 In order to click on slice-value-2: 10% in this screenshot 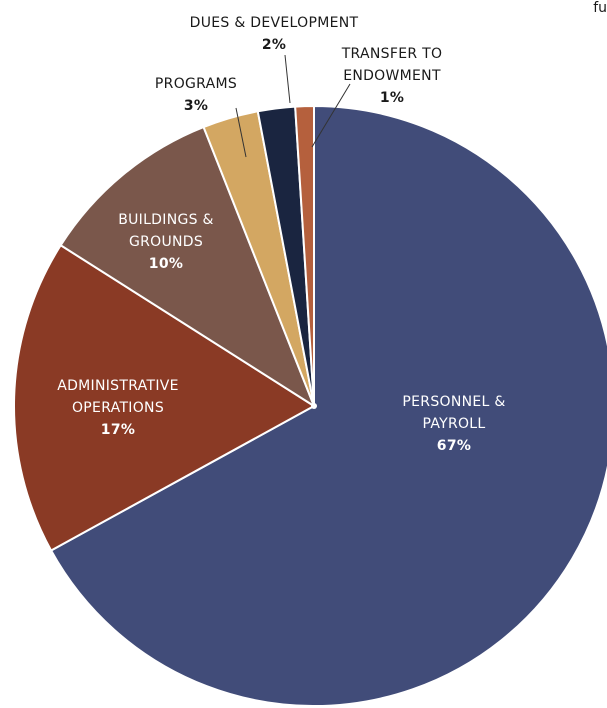, I will do `click(166, 264)`.